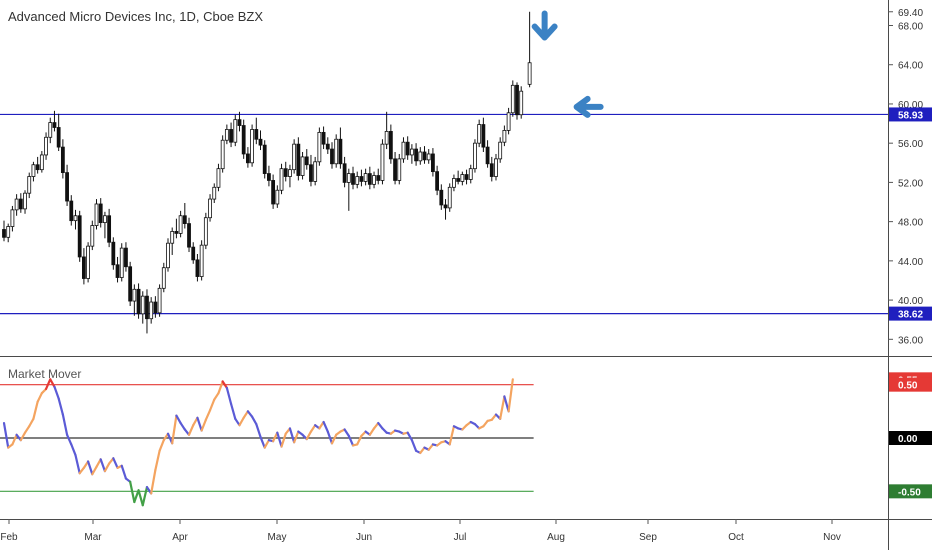 This screenshot has height=555, width=932. I want to click on price-level-label: 38.62, so click(910, 315).